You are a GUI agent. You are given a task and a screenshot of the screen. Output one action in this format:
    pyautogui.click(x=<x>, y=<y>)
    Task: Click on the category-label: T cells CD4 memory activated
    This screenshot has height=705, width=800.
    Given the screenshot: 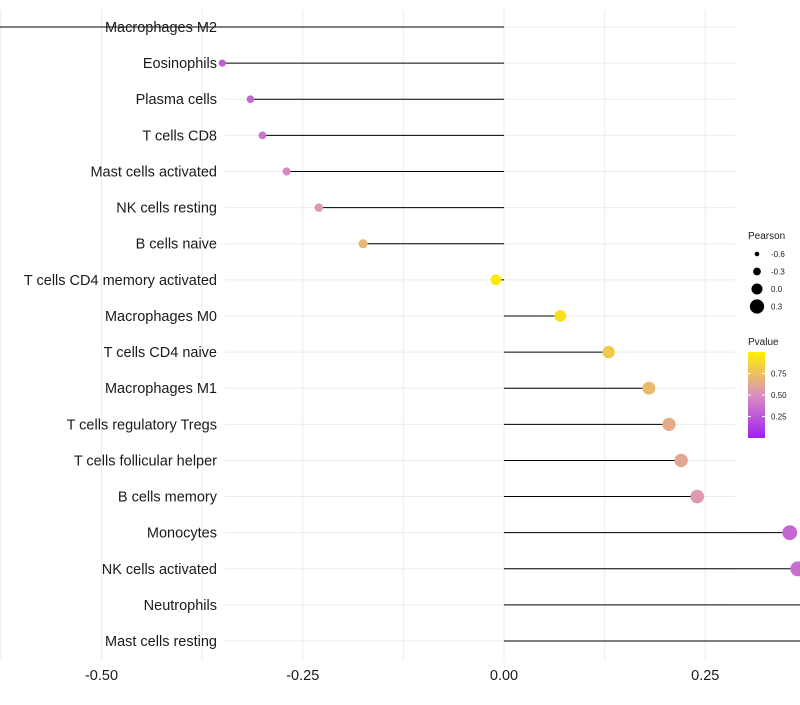 What is the action you would take?
    pyautogui.click(x=120, y=281)
    